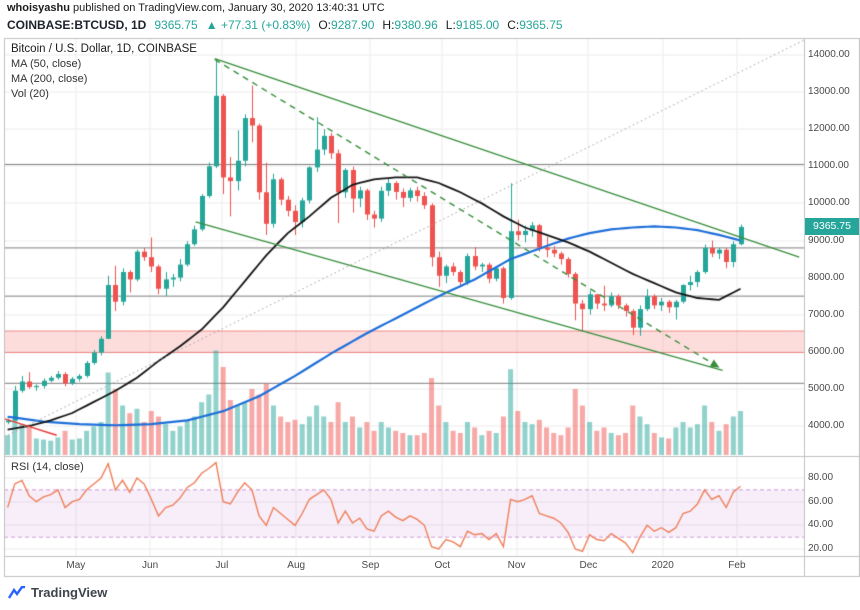 The width and height of the screenshot is (860, 610). What do you see at coordinates (296, 565) in the screenshot?
I see `time-tick-label: Aug` at bounding box center [296, 565].